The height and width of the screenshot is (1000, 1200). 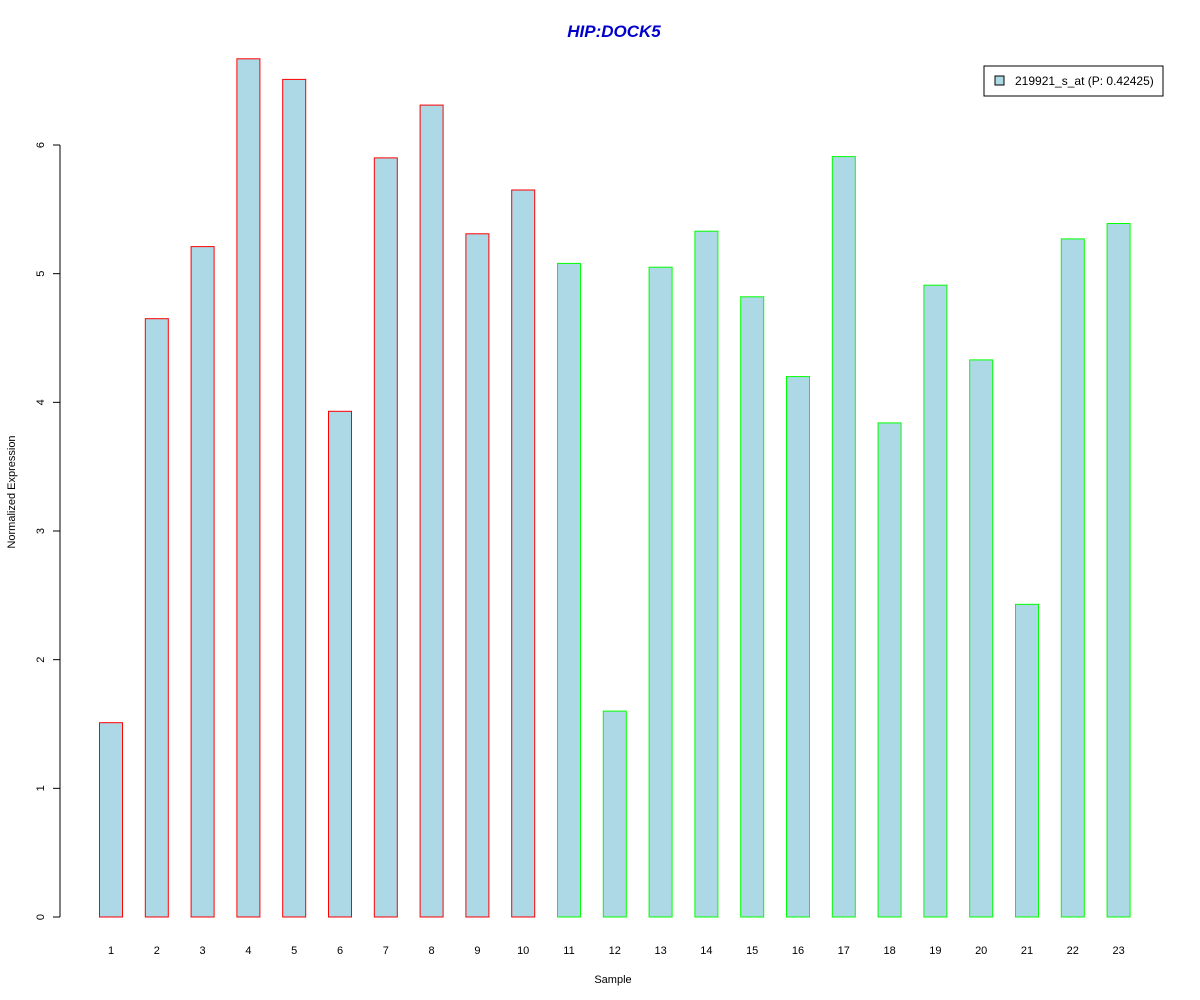 I want to click on y-tick-label: 0, so click(x=41, y=917).